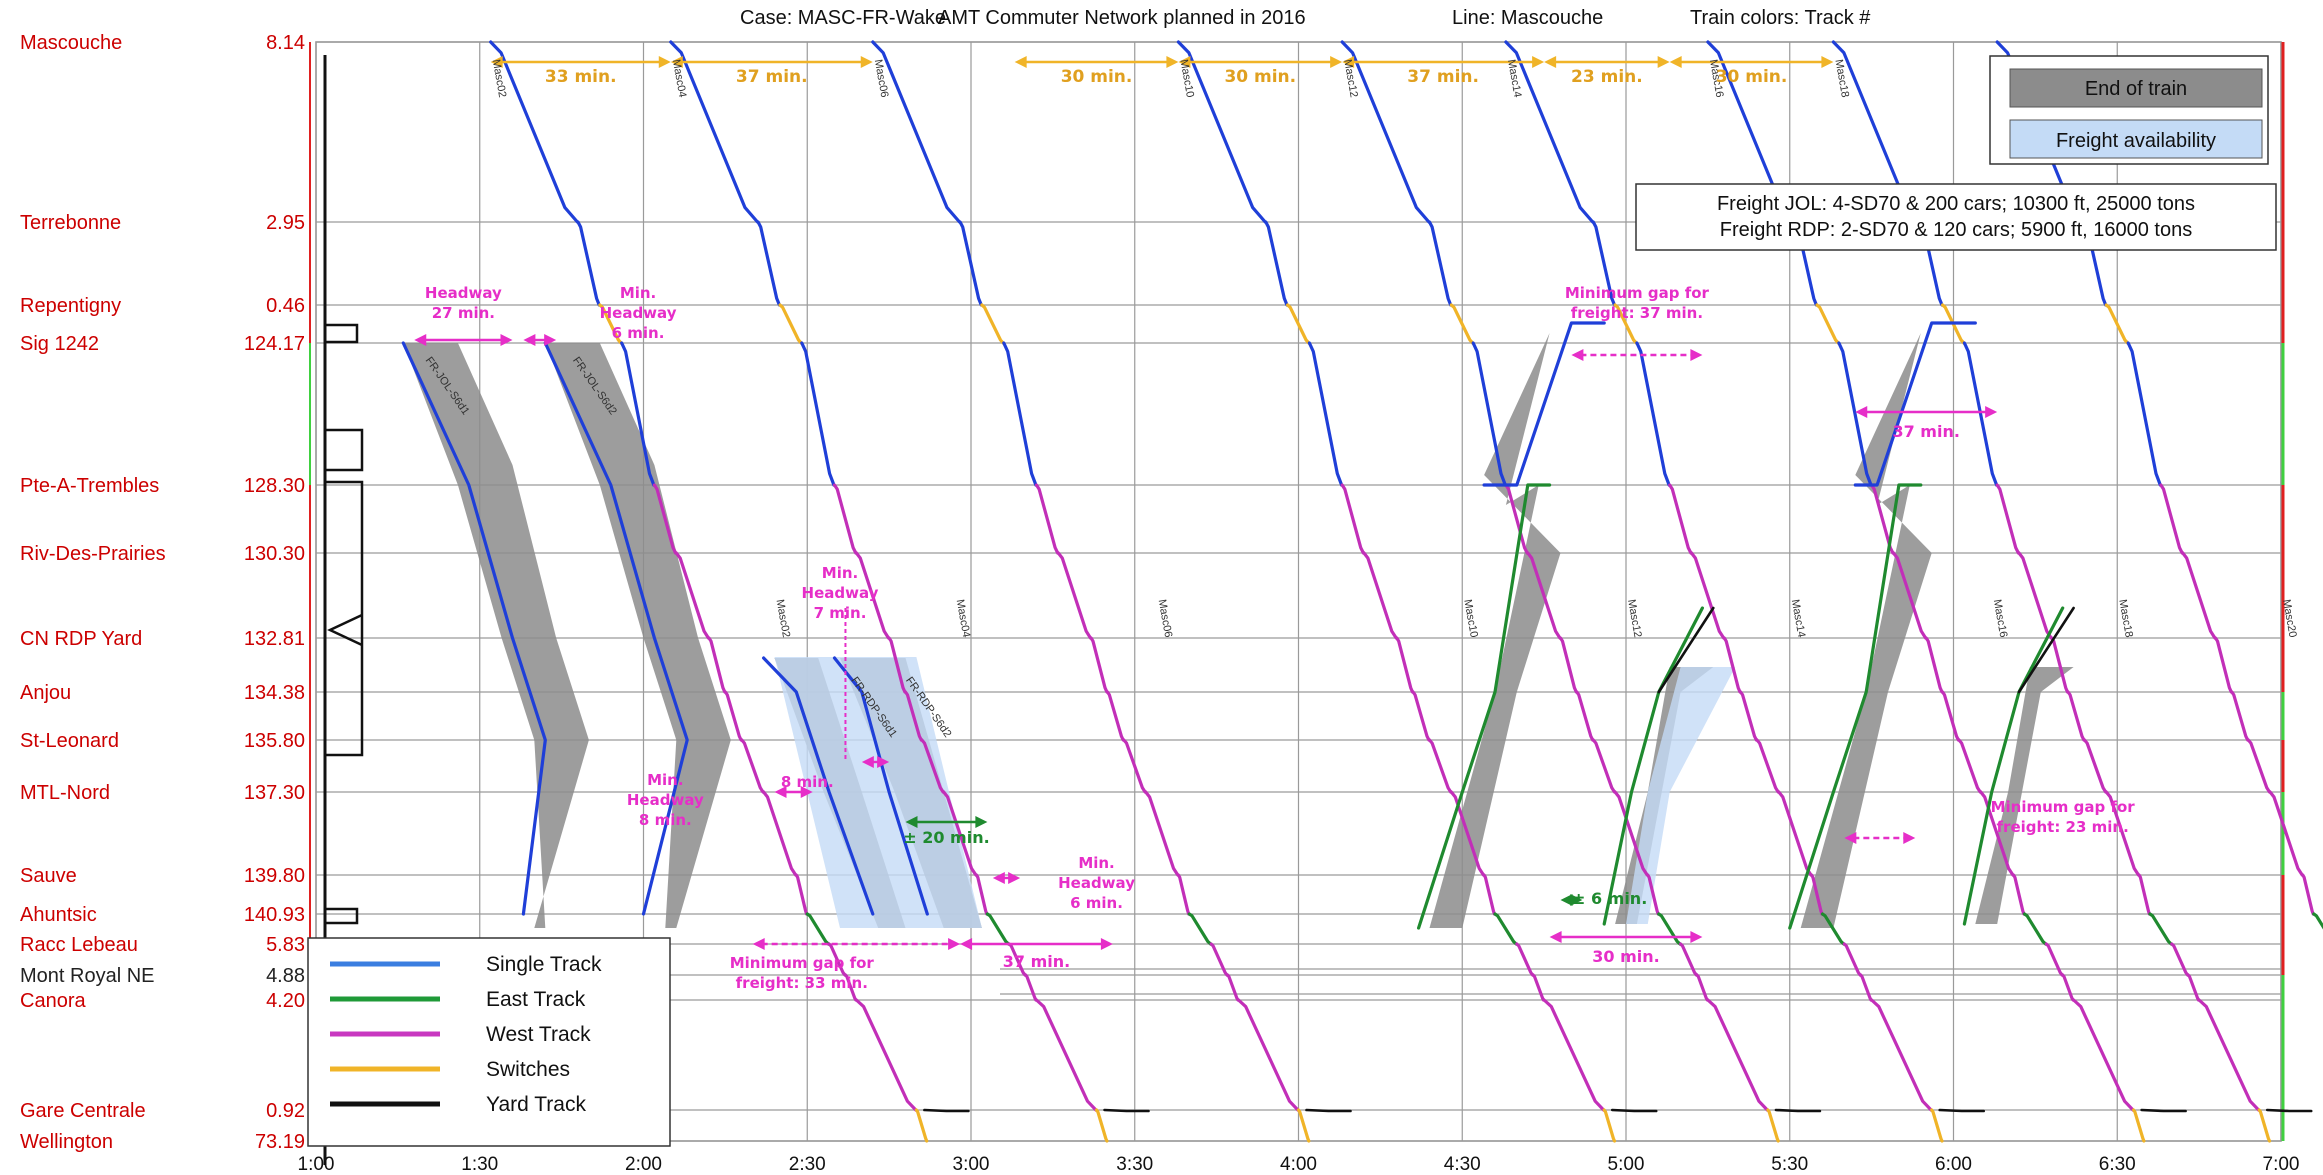 The height and width of the screenshot is (1175, 2323). Describe the element at coordinates (274, 741) in the screenshot. I see `station-km: 135.80` at that location.